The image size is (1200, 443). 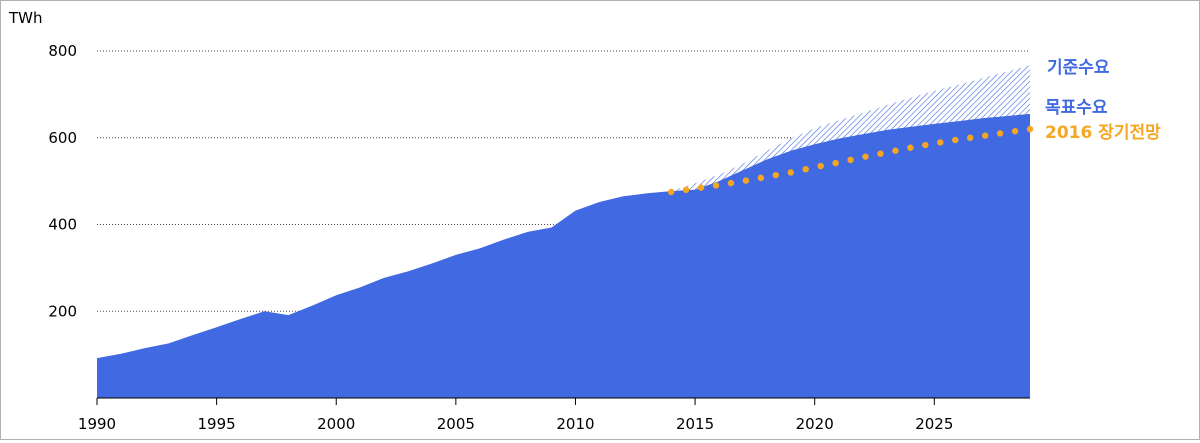 I want to click on x-tick-label: 2000, so click(x=336, y=424).